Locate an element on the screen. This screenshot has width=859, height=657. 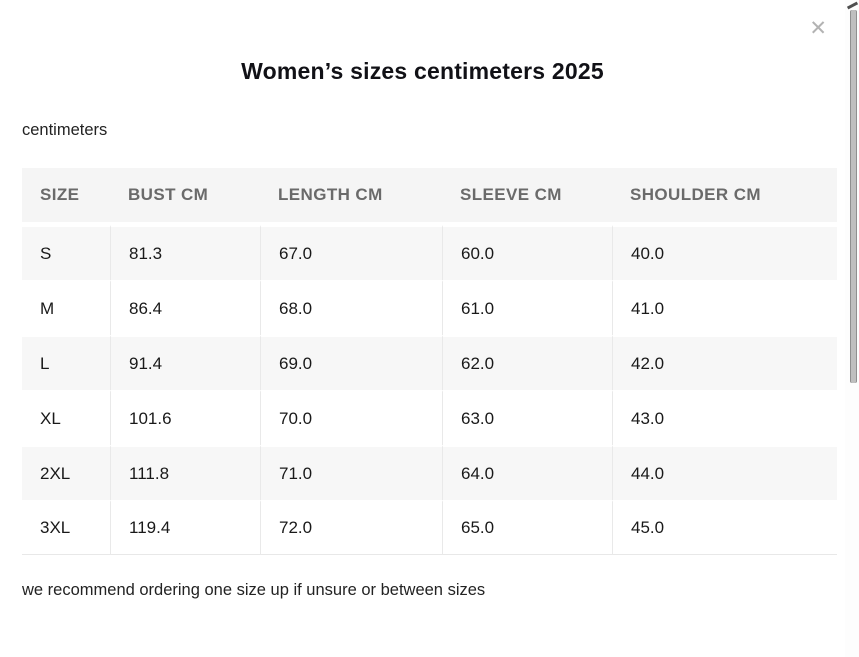
value-cell: 111.8 is located at coordinates (185, 472).